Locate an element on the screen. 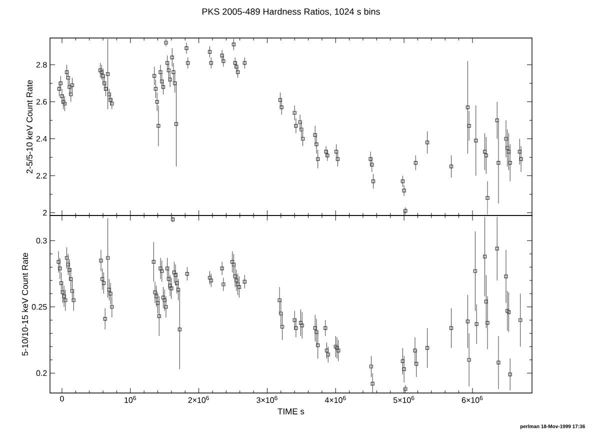  x-axis-title: TIME s is located at coordinates (291, 411).